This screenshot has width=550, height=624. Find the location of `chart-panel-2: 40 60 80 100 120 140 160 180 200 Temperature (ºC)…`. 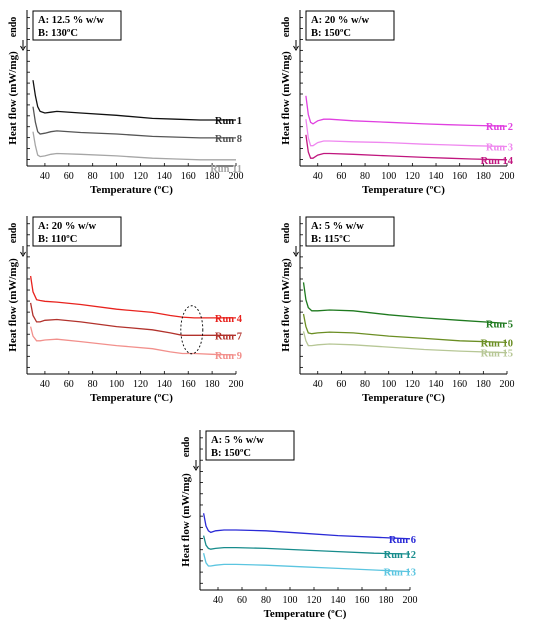

chart-panel-2: 40 60 80 100 120 140 160 180 200 Temperature (ºC)… is located at coordinates (397, 103).